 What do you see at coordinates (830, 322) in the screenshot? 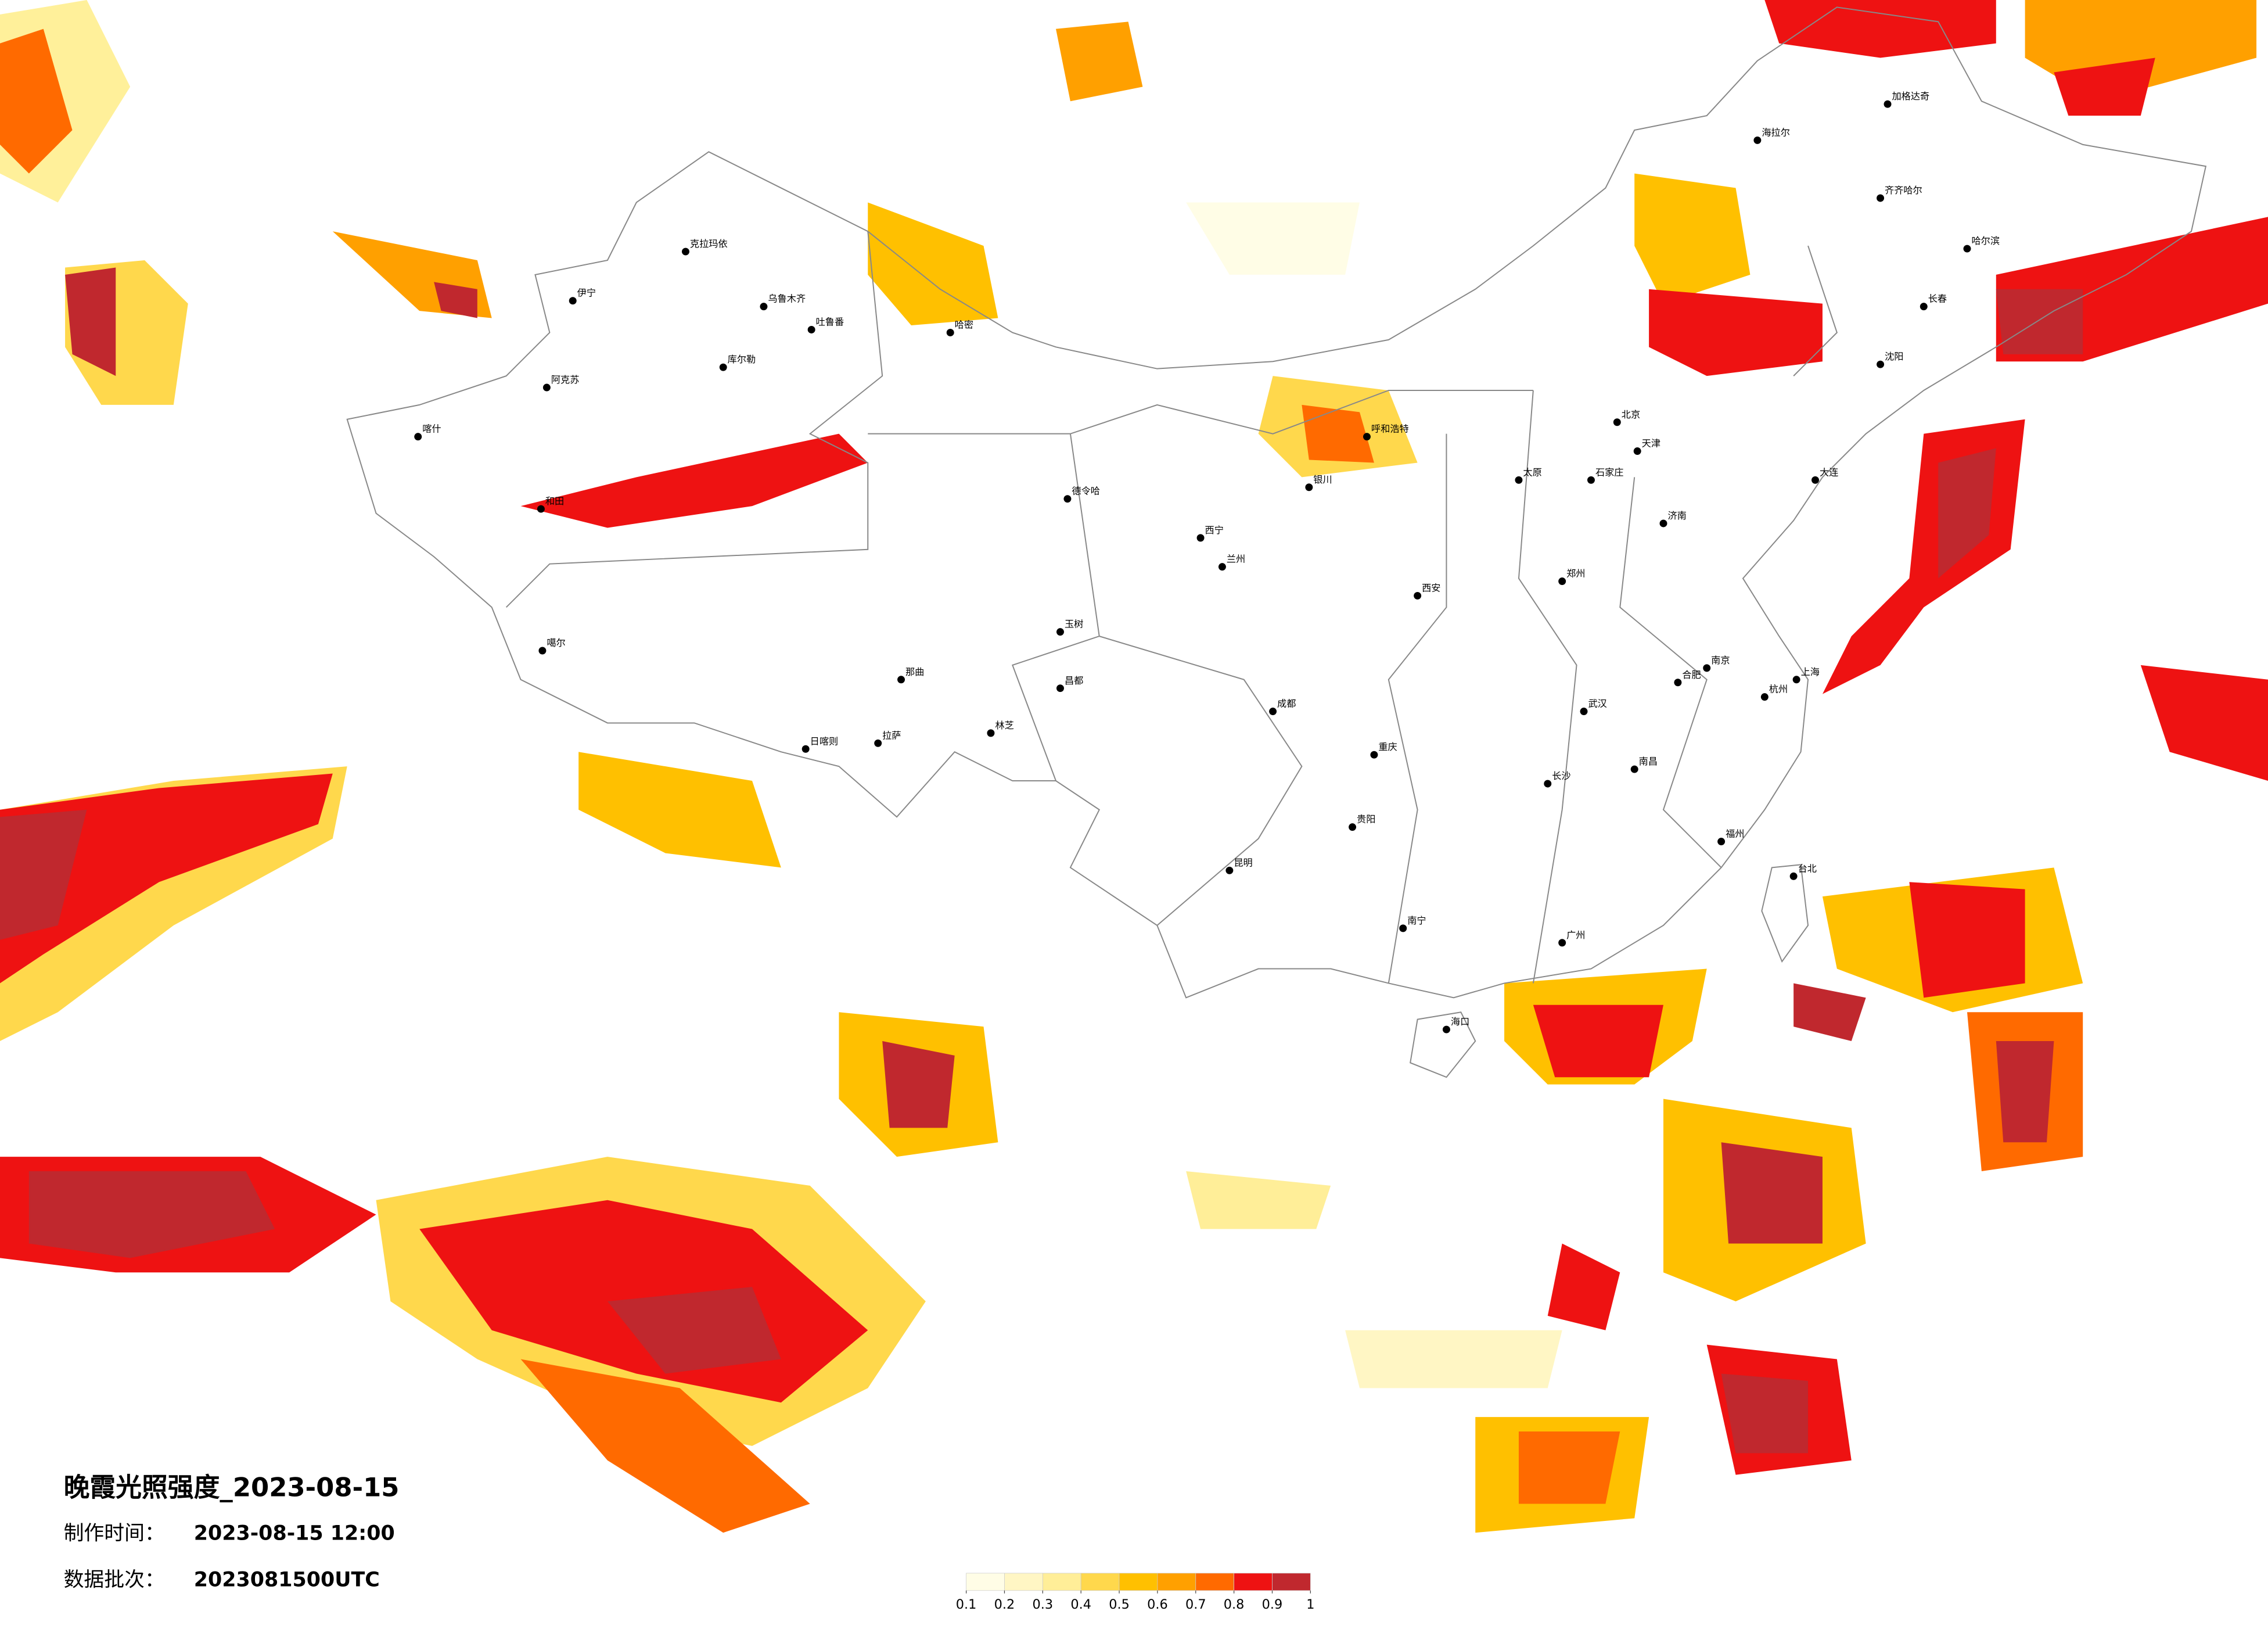
I see `city-label: 吐鲁番` at bounding box center [830, 322].